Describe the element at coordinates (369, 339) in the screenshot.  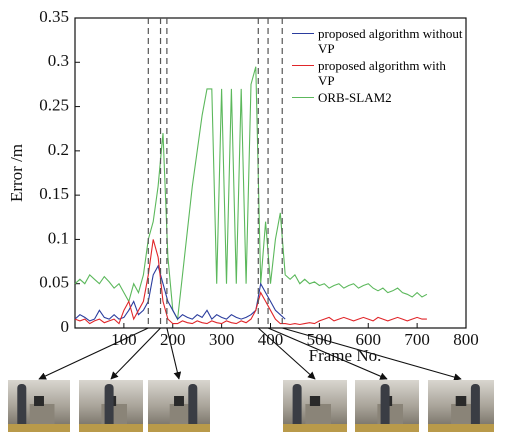
I see `x-tick-label: 600` at that location.